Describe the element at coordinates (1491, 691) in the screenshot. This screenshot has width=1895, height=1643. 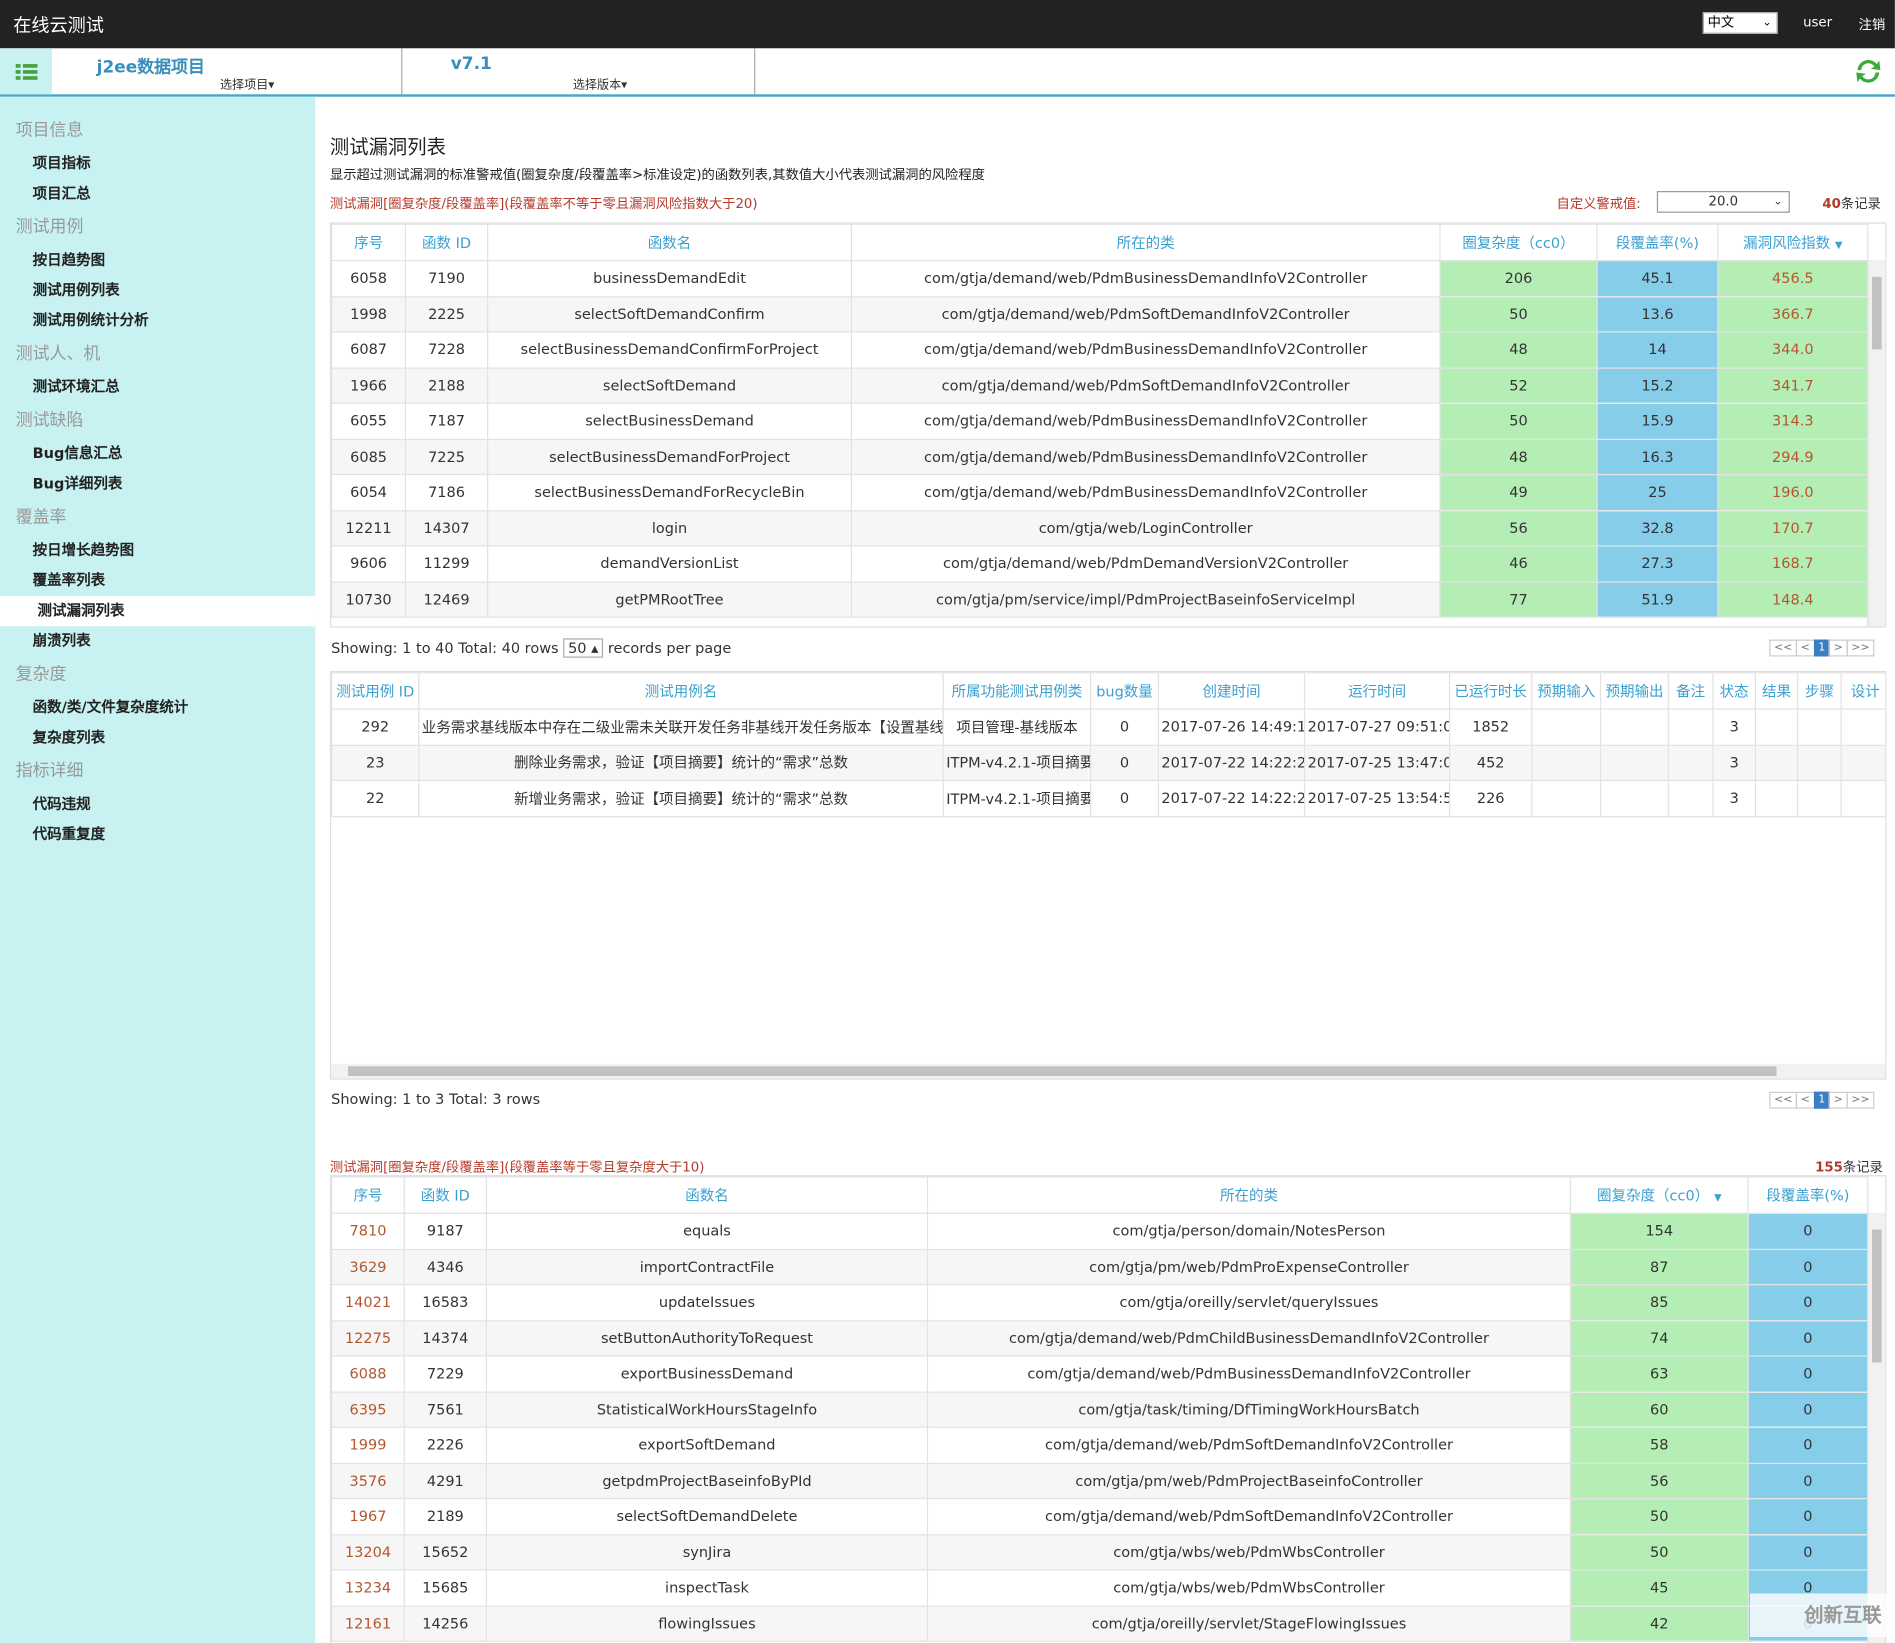
I see `column-header: 已运行时长` at that location.